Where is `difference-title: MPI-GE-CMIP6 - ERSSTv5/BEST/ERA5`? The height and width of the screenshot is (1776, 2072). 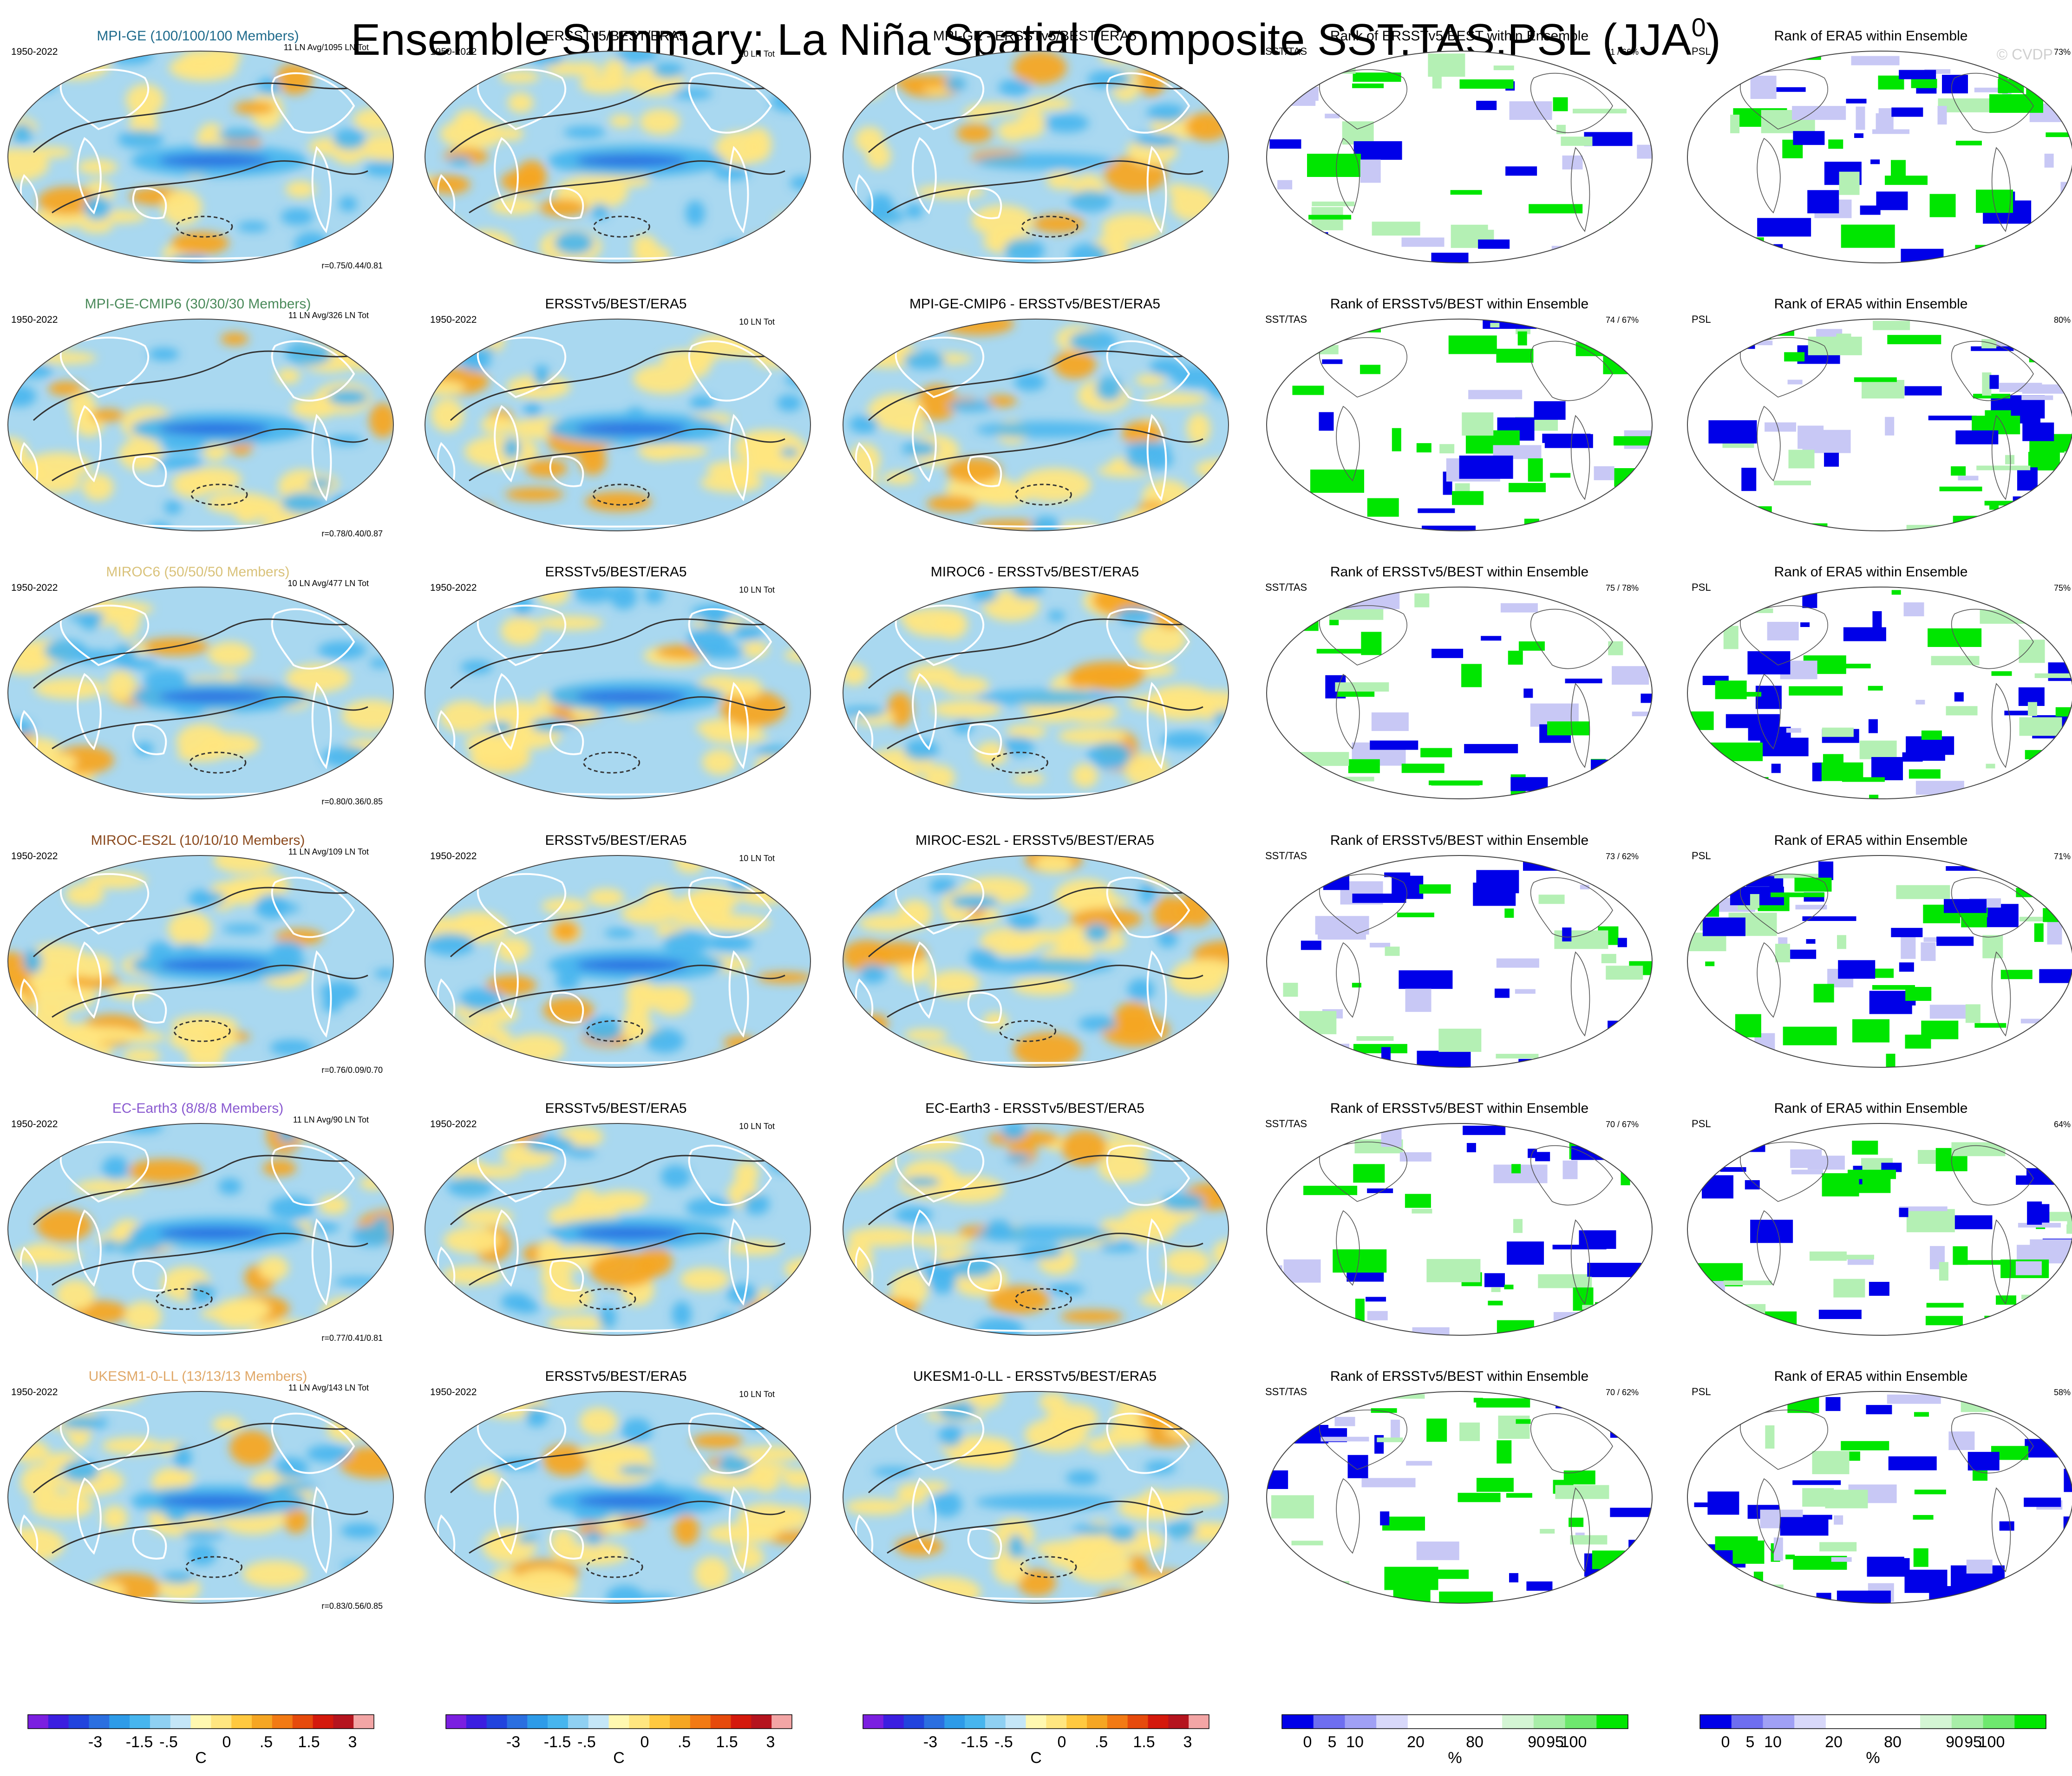 difference-title: MPI-GE-CMIP6 - ERSSTv5/BEST/ERA5 is located at coordinates (1034, 304).